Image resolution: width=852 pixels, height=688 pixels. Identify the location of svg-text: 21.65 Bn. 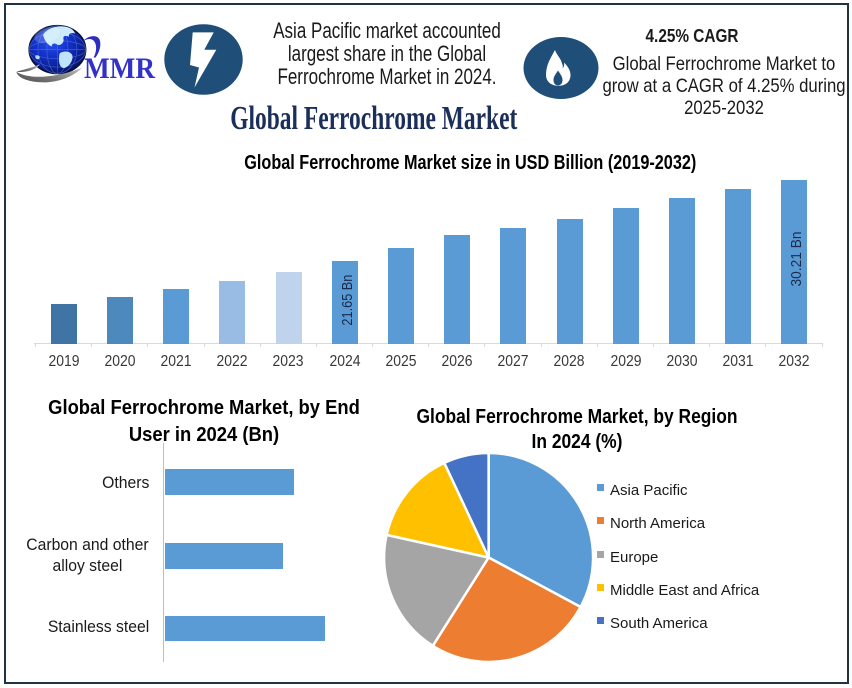
(347, 300).